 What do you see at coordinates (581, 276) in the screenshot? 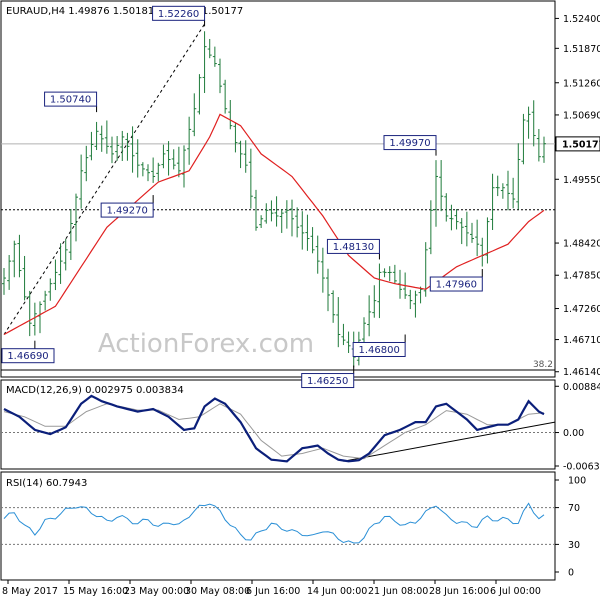
I see `price-y-tick-label: 1.47850` at bounding box center [581, 276].